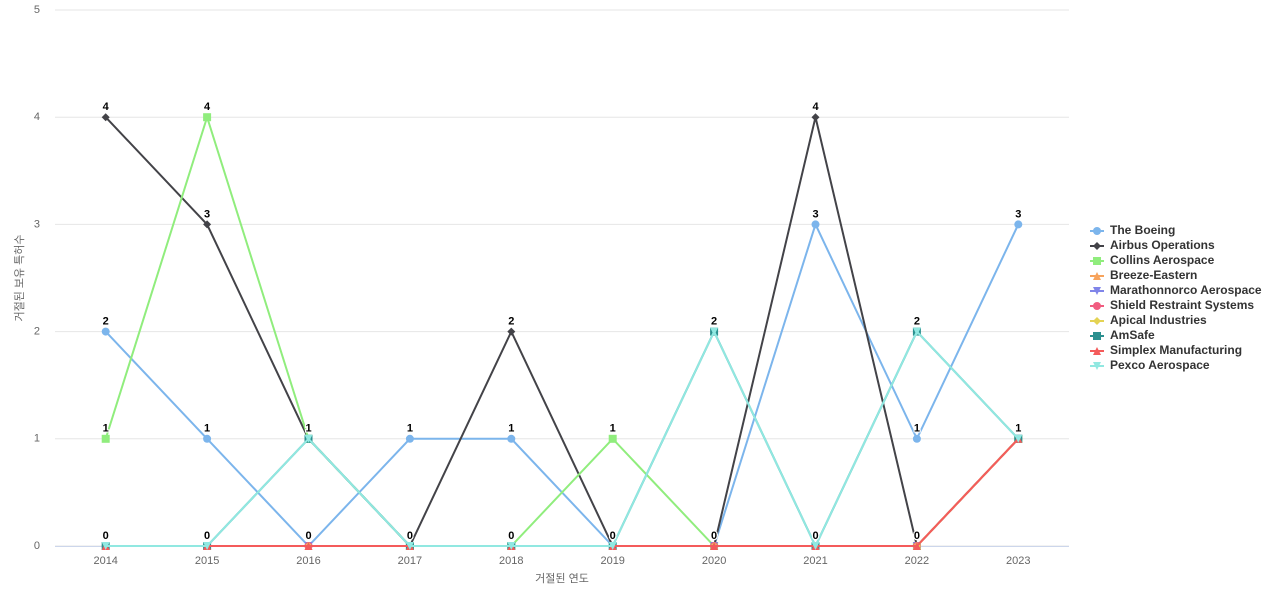  Describe the element at coordinates (1186, 290) in the screenshot. I see `legend-label: Marathonnorco Aerospace` at that location.